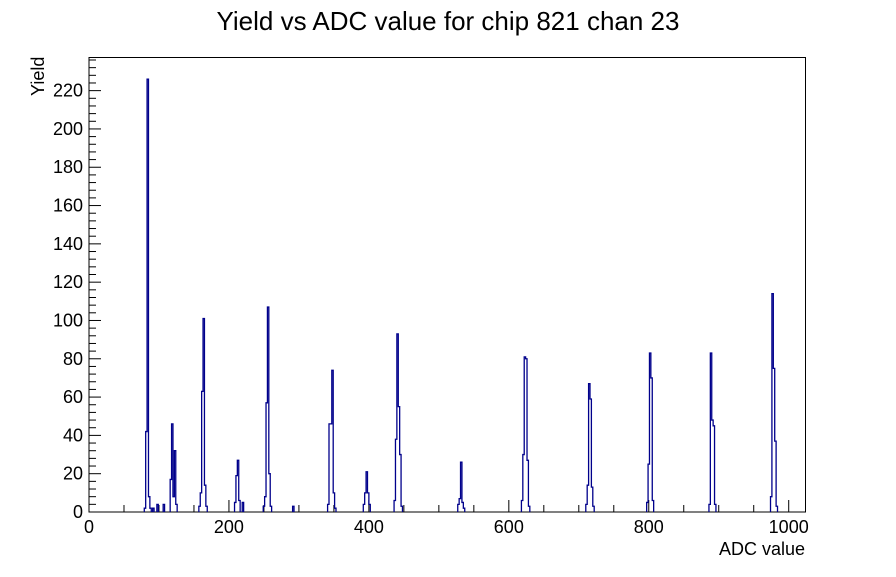 This screenshot has height=577, width=896. Describe the element at coordinates (68, 91) in the screenshot. I see `y-tick-label: 220` at that location.